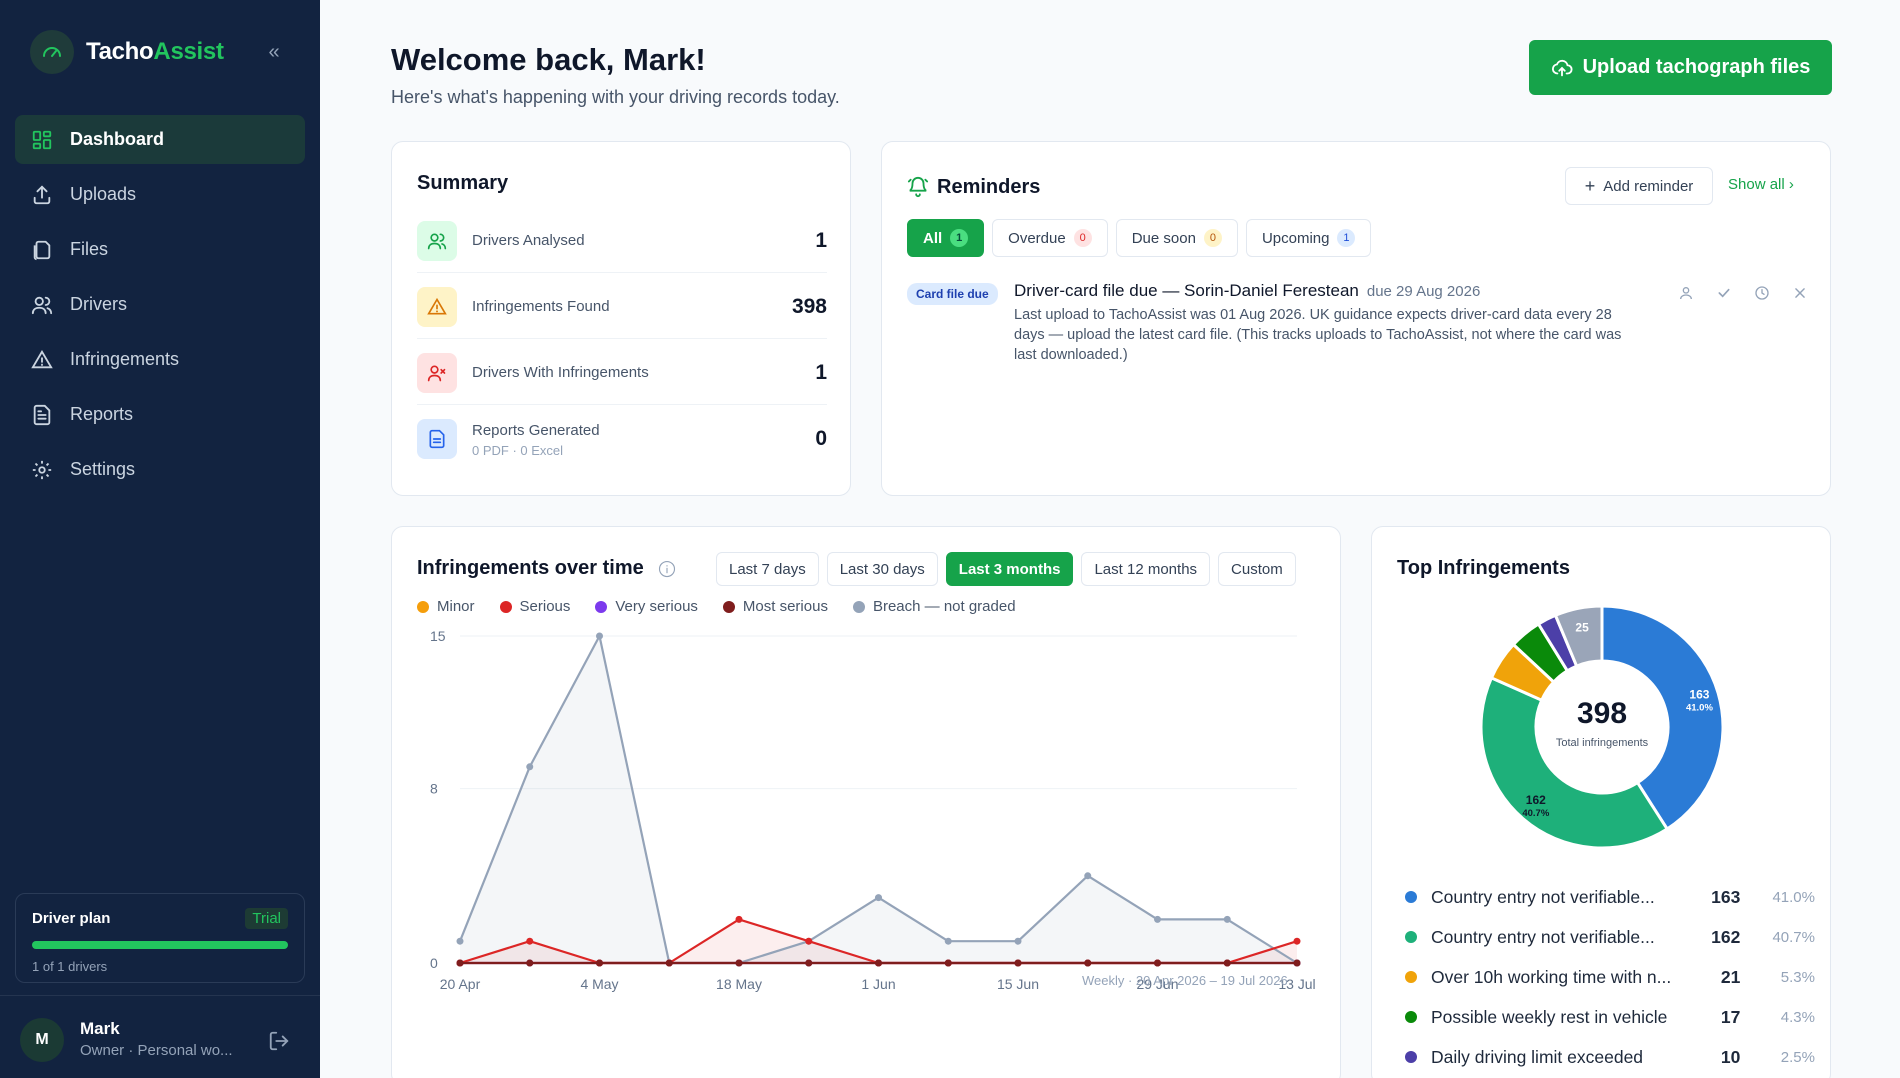  What do you see at coordinates (1686, 293) in the screenshot?
I see `assign-user-icon` at bounding box center [1686, 293].